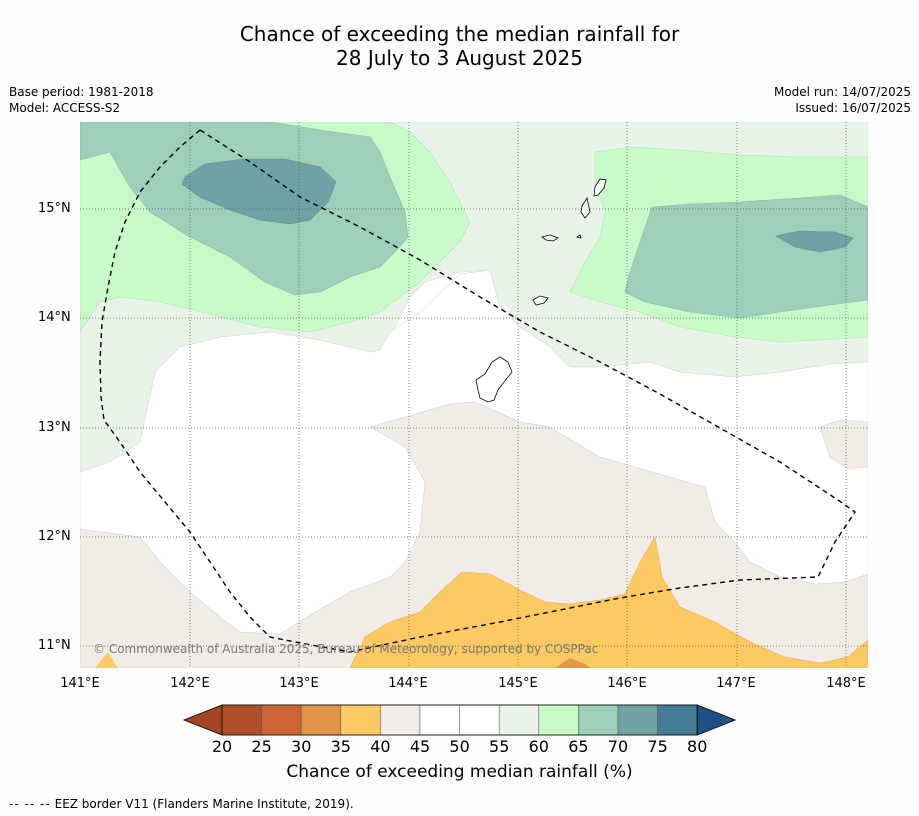  What do you see at coordinates (600, 187) in the screenshot?
I see `island-aguijan` at bounding box center [600, 187].